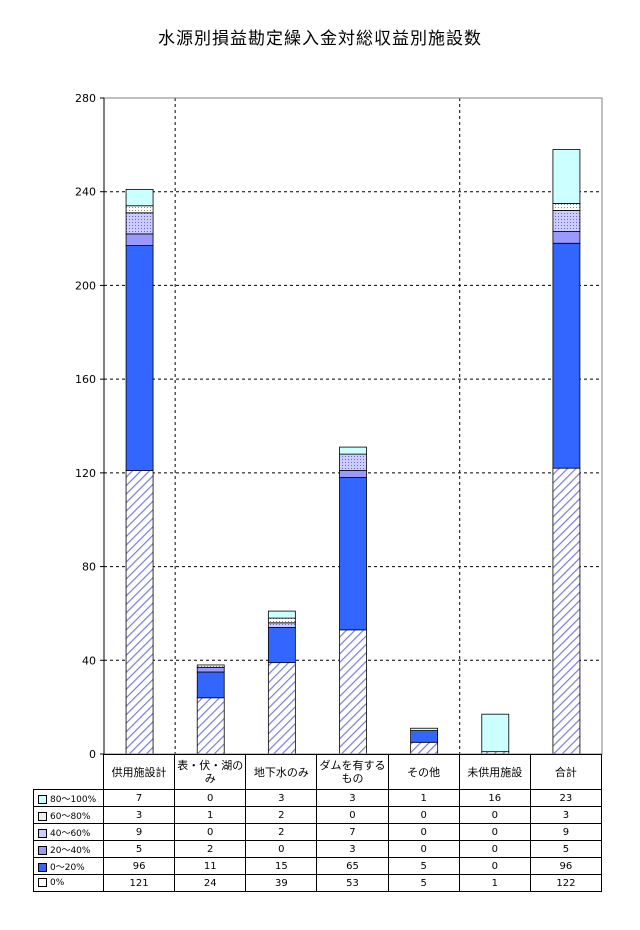 The width and height of the screenshot is (640, 930). What do you see at coordinates (85, 98) in the screenshot?
I see `y-tick-label: 280` at bounding box center [85, 98].